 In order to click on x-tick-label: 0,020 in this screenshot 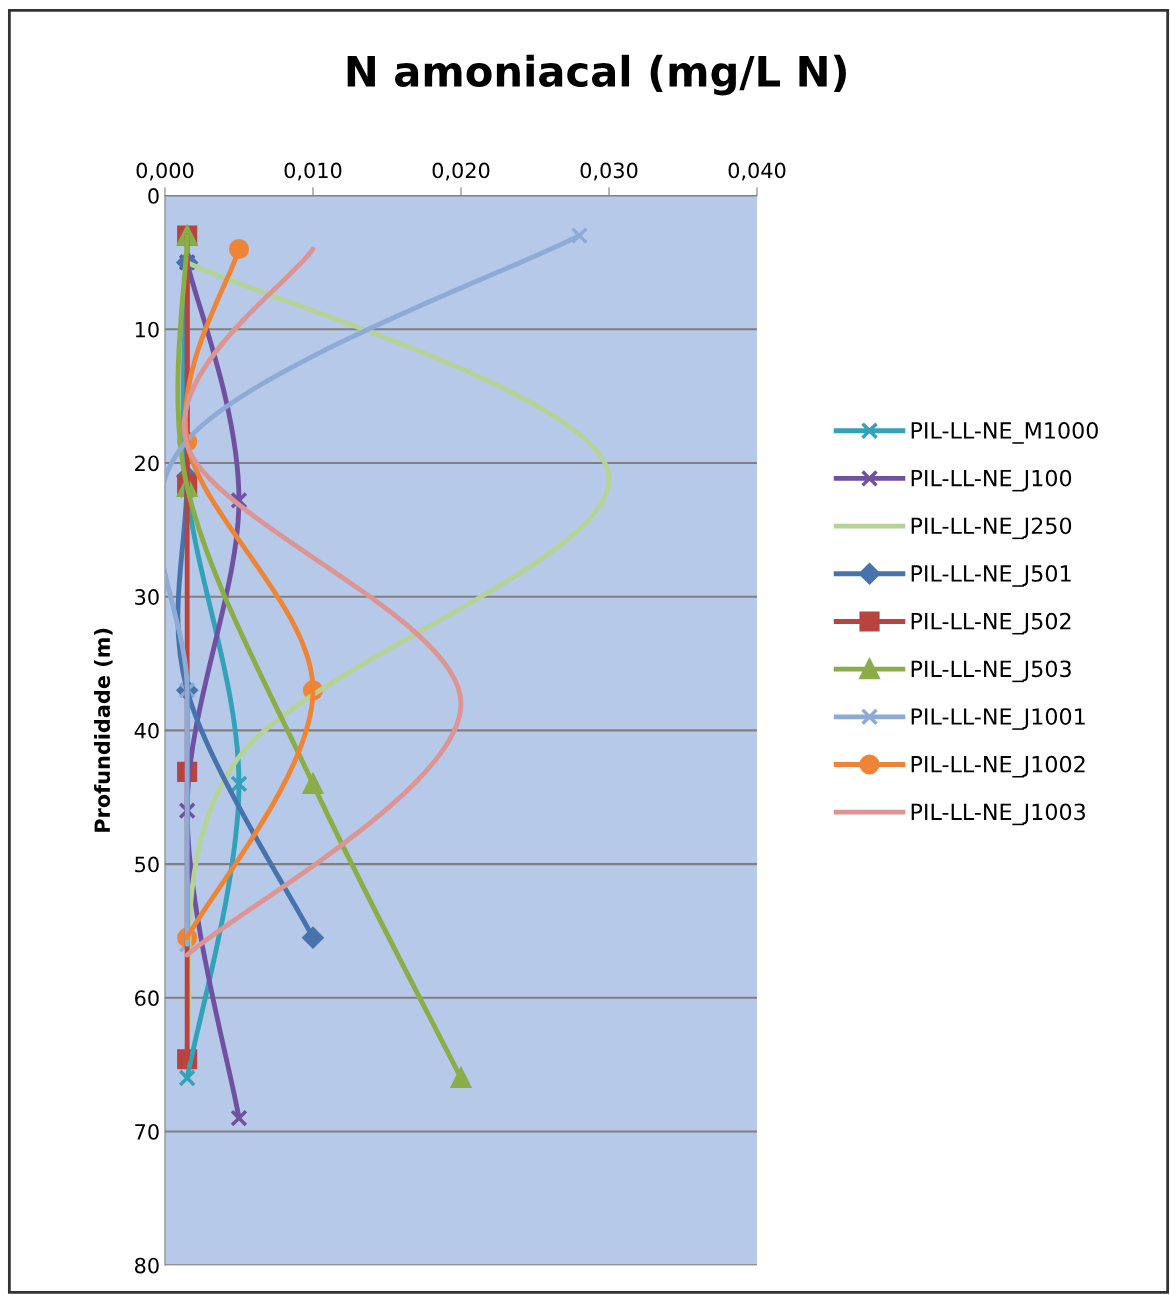, I will do `click(461, 171)`.